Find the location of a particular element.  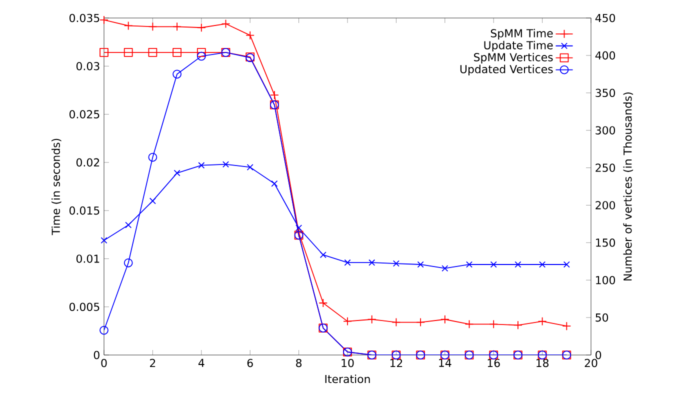

x-axis-title: Iteration is located at coordinates (347, 379).